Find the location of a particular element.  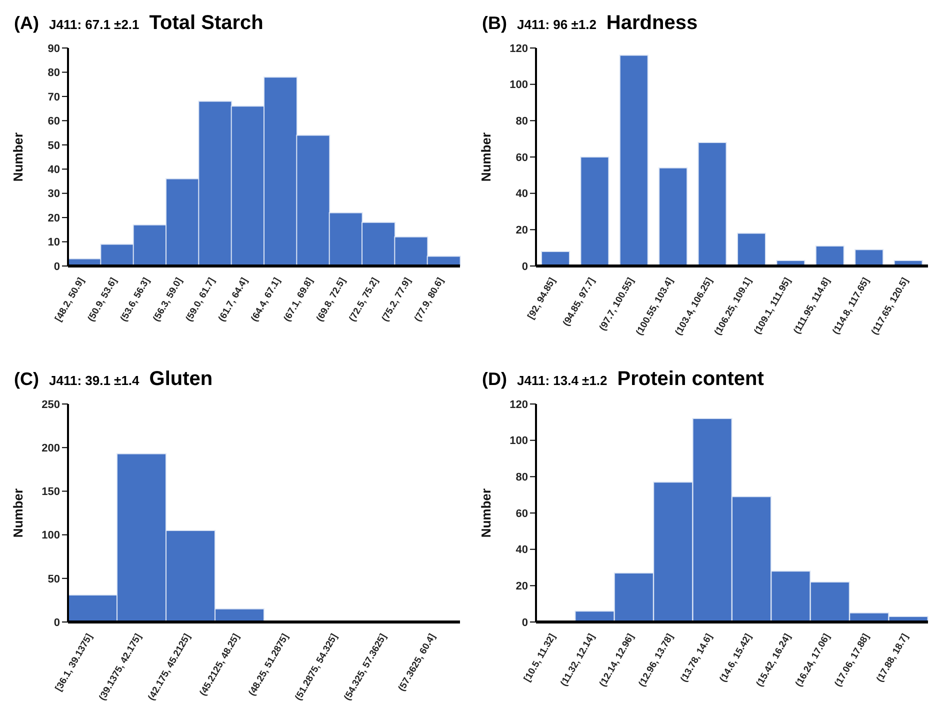

y-tick-label: 250 is located at coordinates (51, 404).